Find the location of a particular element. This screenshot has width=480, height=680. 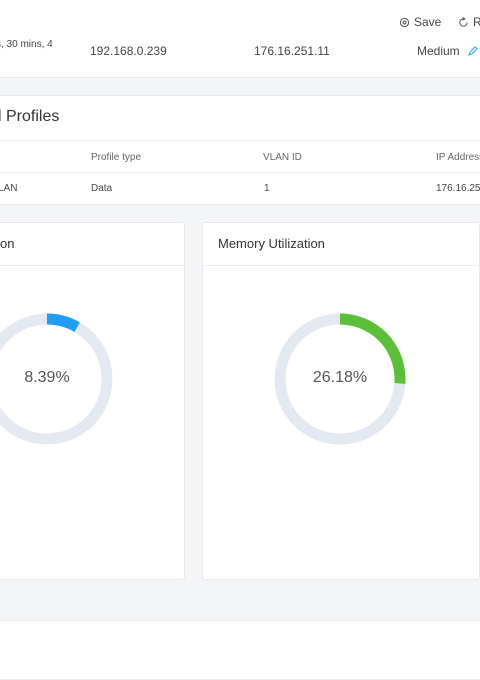

save-icon is located at coordinates (404, 22).